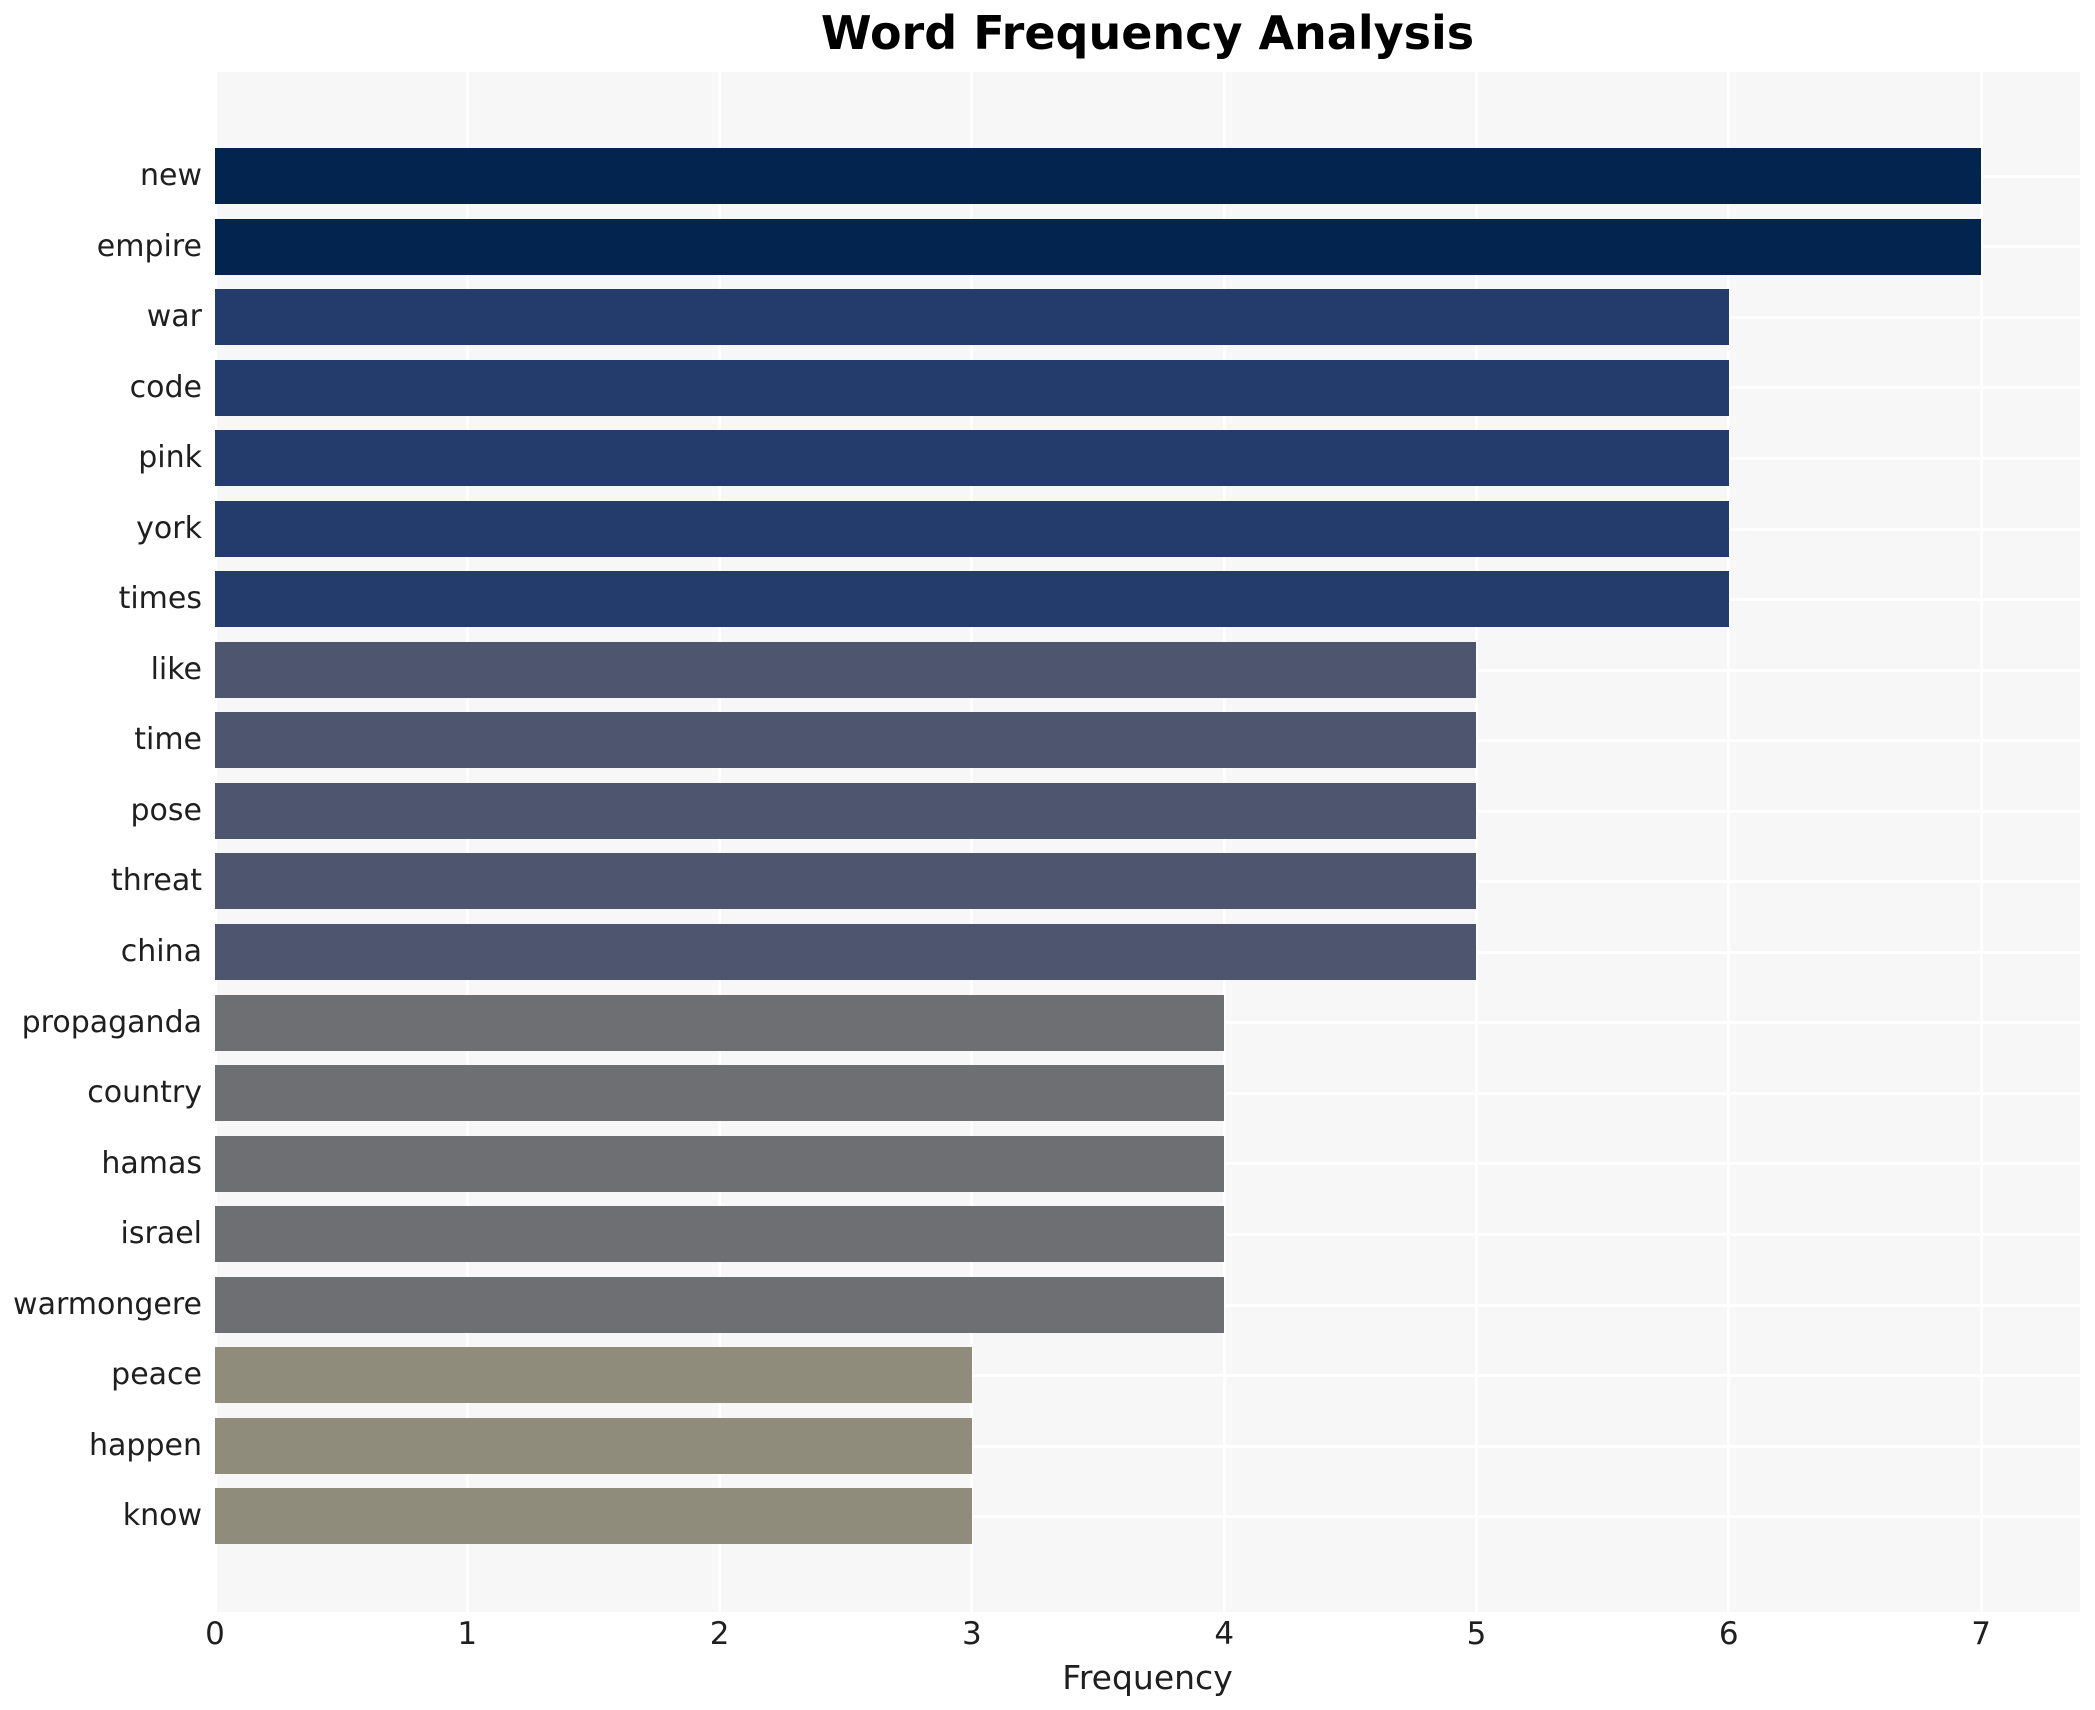 This screenshot has height=1710, width=2095. I want to click on y-tick-label: time, so click(168, 740).